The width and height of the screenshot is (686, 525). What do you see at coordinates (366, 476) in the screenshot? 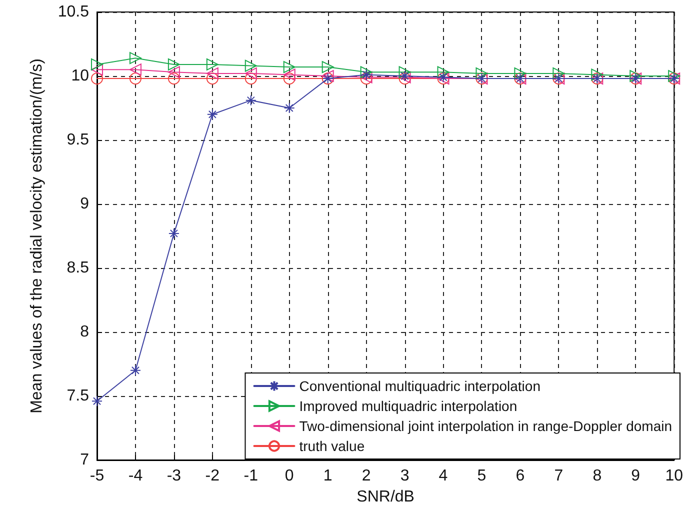
I see `x-tick-label: 2` at bounding box center [366, 476].